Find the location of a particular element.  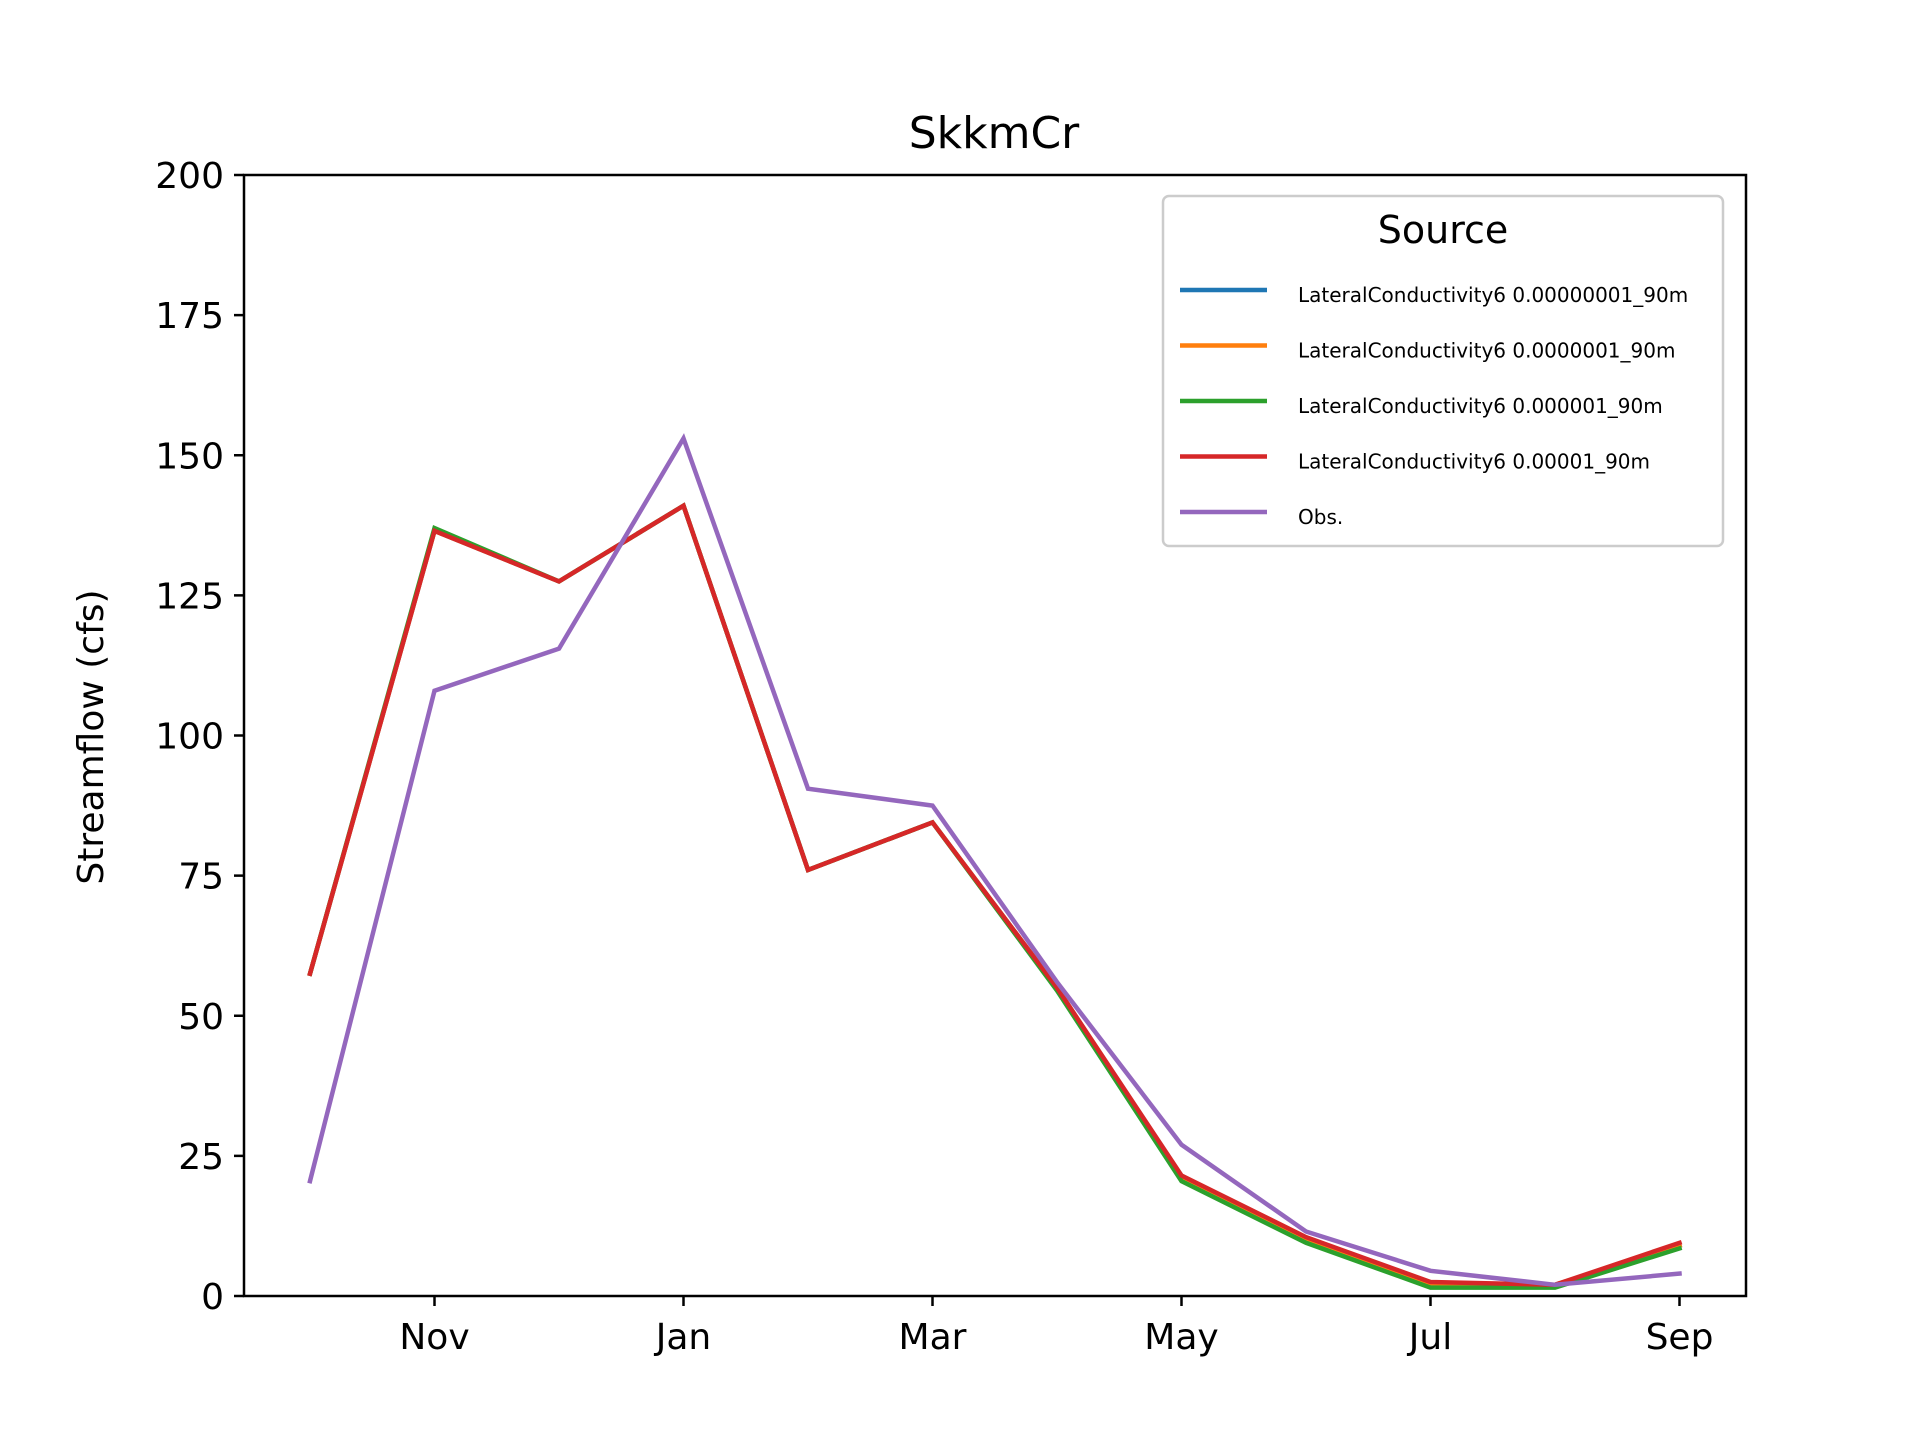

legend-label: LateralConductivity6 0.0000001_90m is located at coordinates (1486, 351).